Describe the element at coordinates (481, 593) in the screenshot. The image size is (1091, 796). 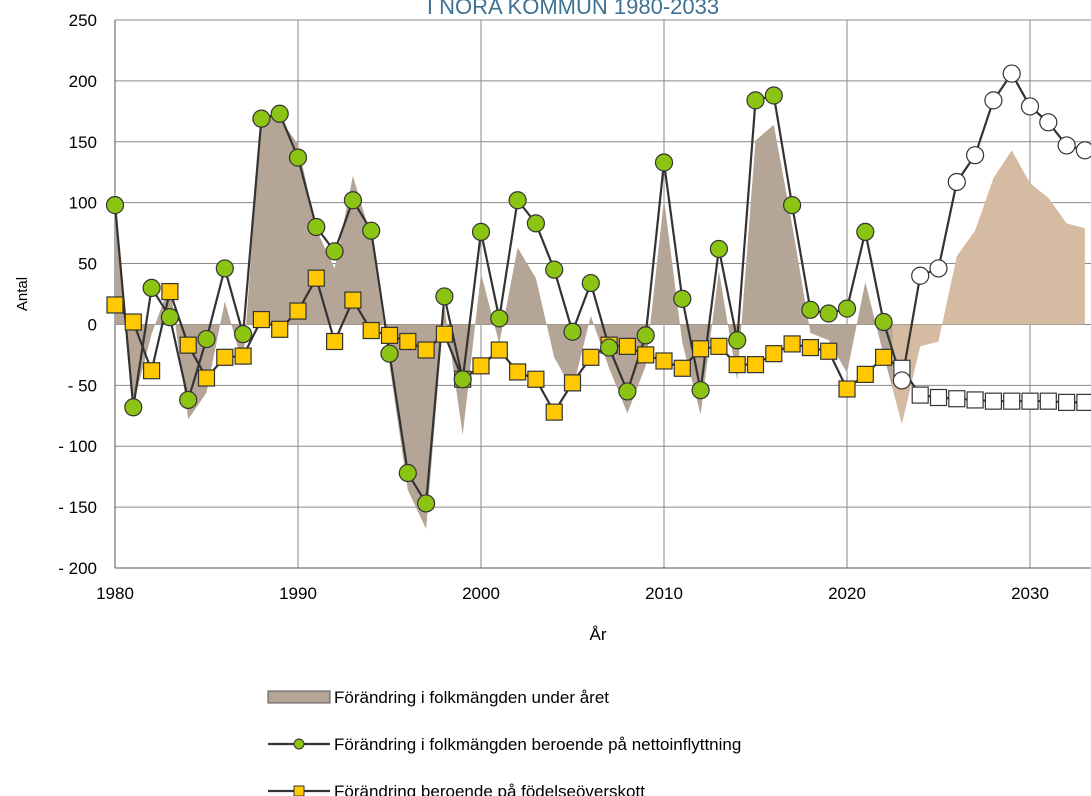
I see `x-tick-label: 2000` at that location.